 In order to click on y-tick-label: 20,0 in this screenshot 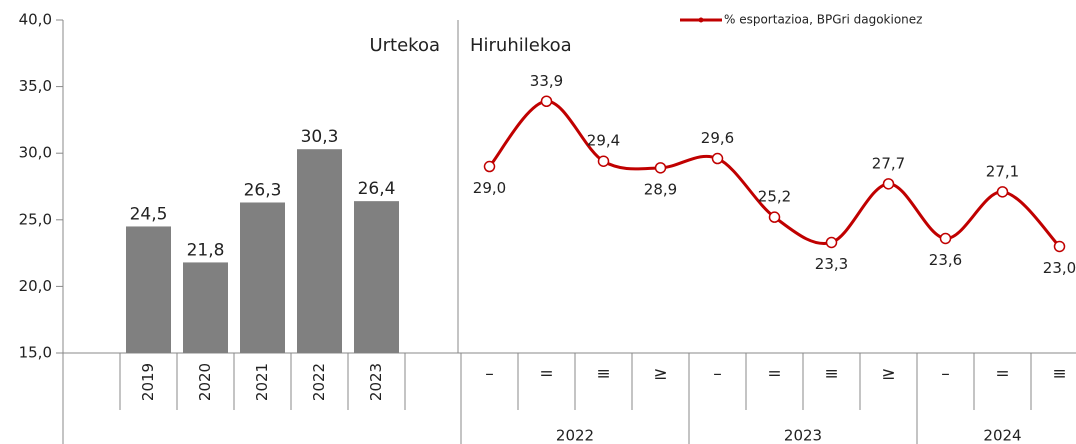, I will do `click(35, 286)`.